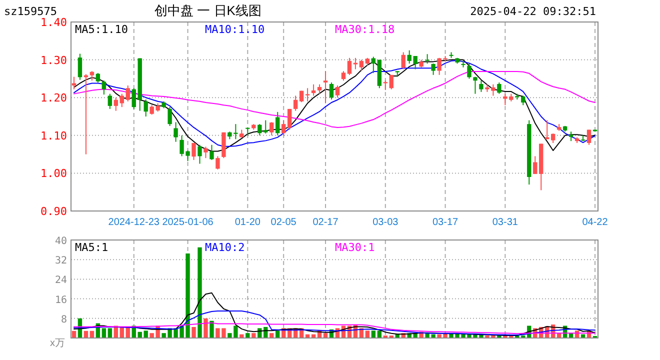 The height and width of the screenshot is (360, 660). Describe the element at coordinates (188, 222) in the screenshot. I see `x-tick-label: 2025-01-06` at that location.